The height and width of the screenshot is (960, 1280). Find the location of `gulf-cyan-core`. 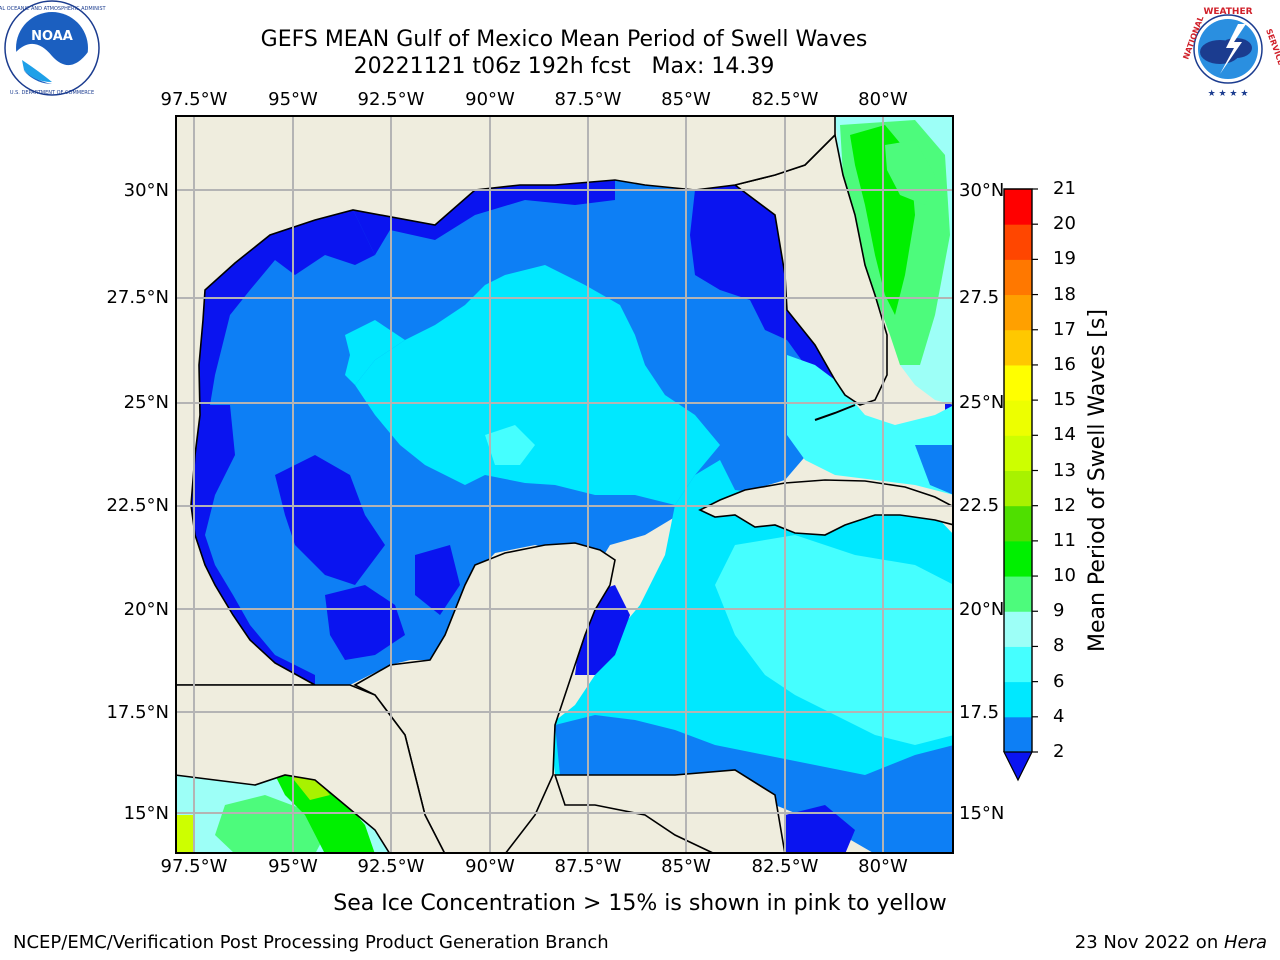

gulf-cyan-core is located at coordinates (537, 385).